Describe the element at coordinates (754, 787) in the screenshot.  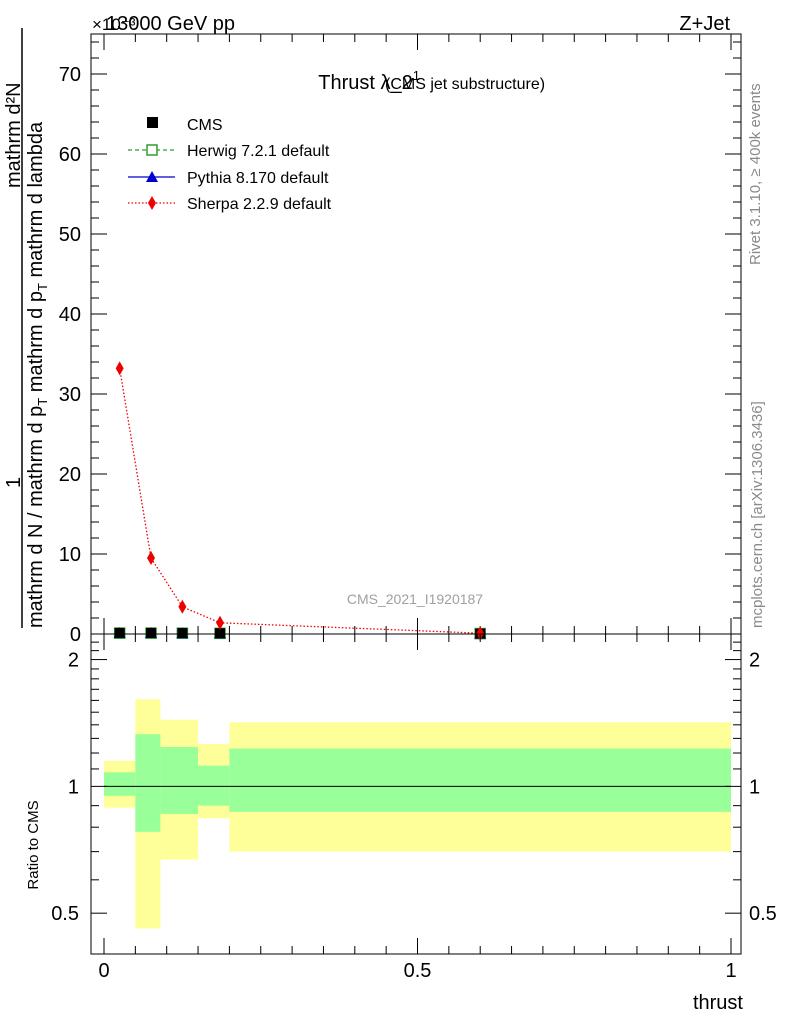
I see `ratio-ytick-label-right: 1` at that location.